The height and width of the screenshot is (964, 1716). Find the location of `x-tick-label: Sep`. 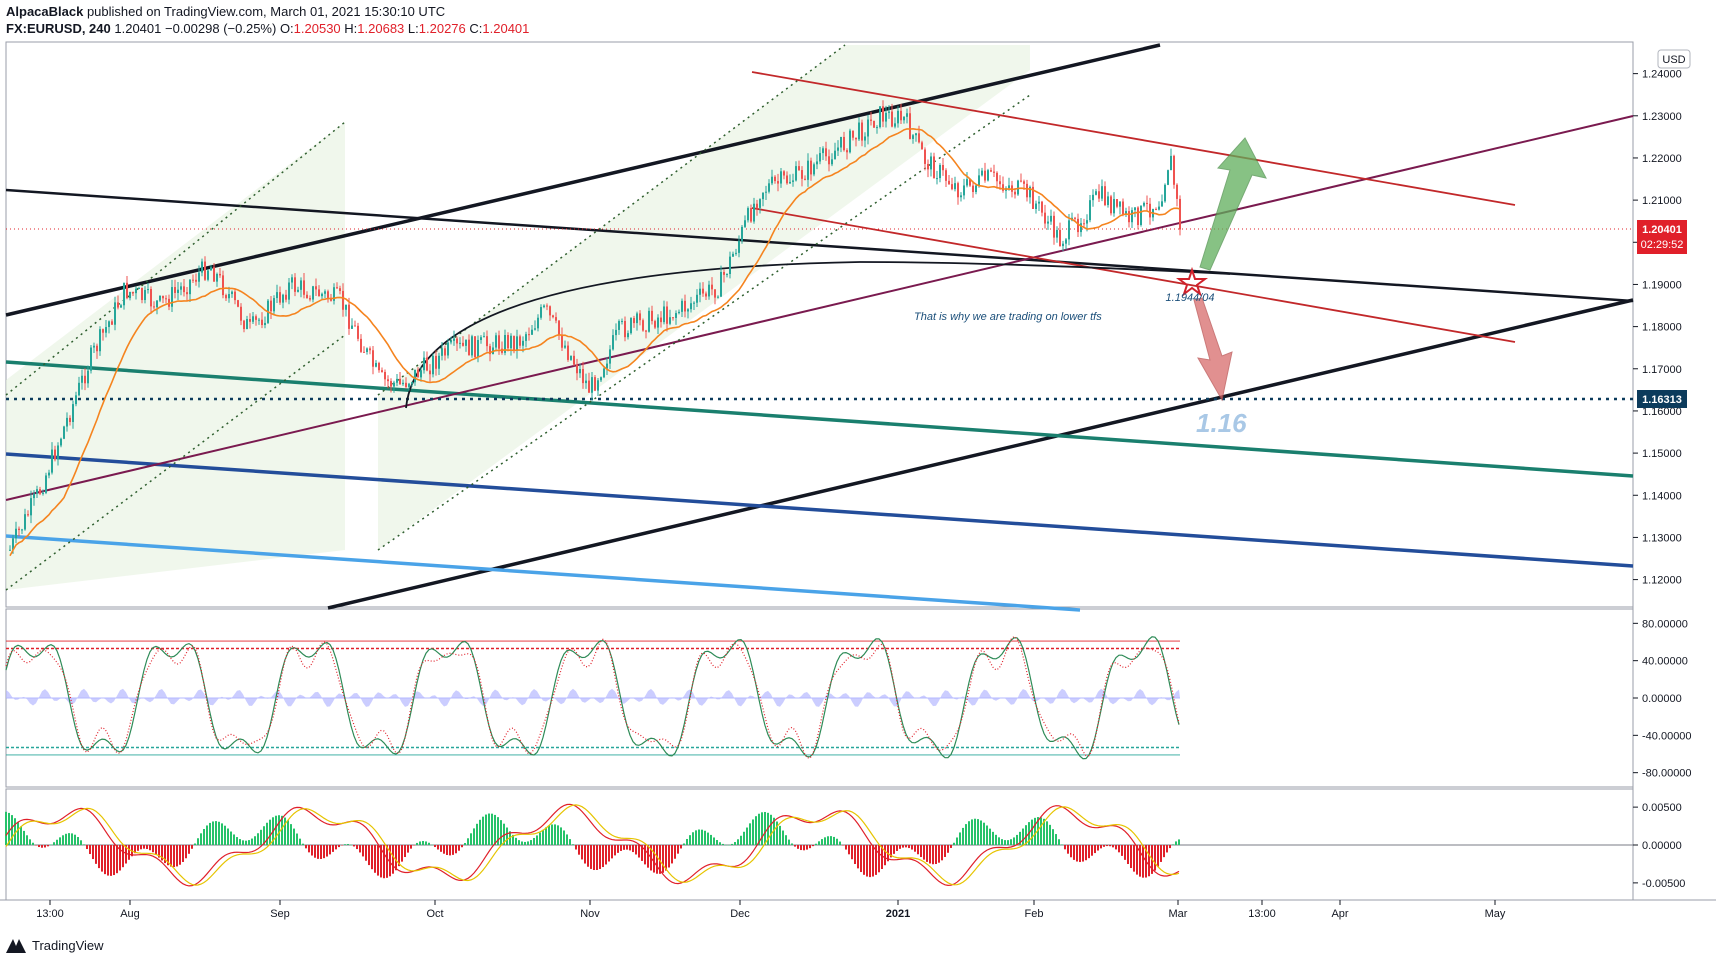

x-tick-label: Sep is located at coordinates (280, 914).